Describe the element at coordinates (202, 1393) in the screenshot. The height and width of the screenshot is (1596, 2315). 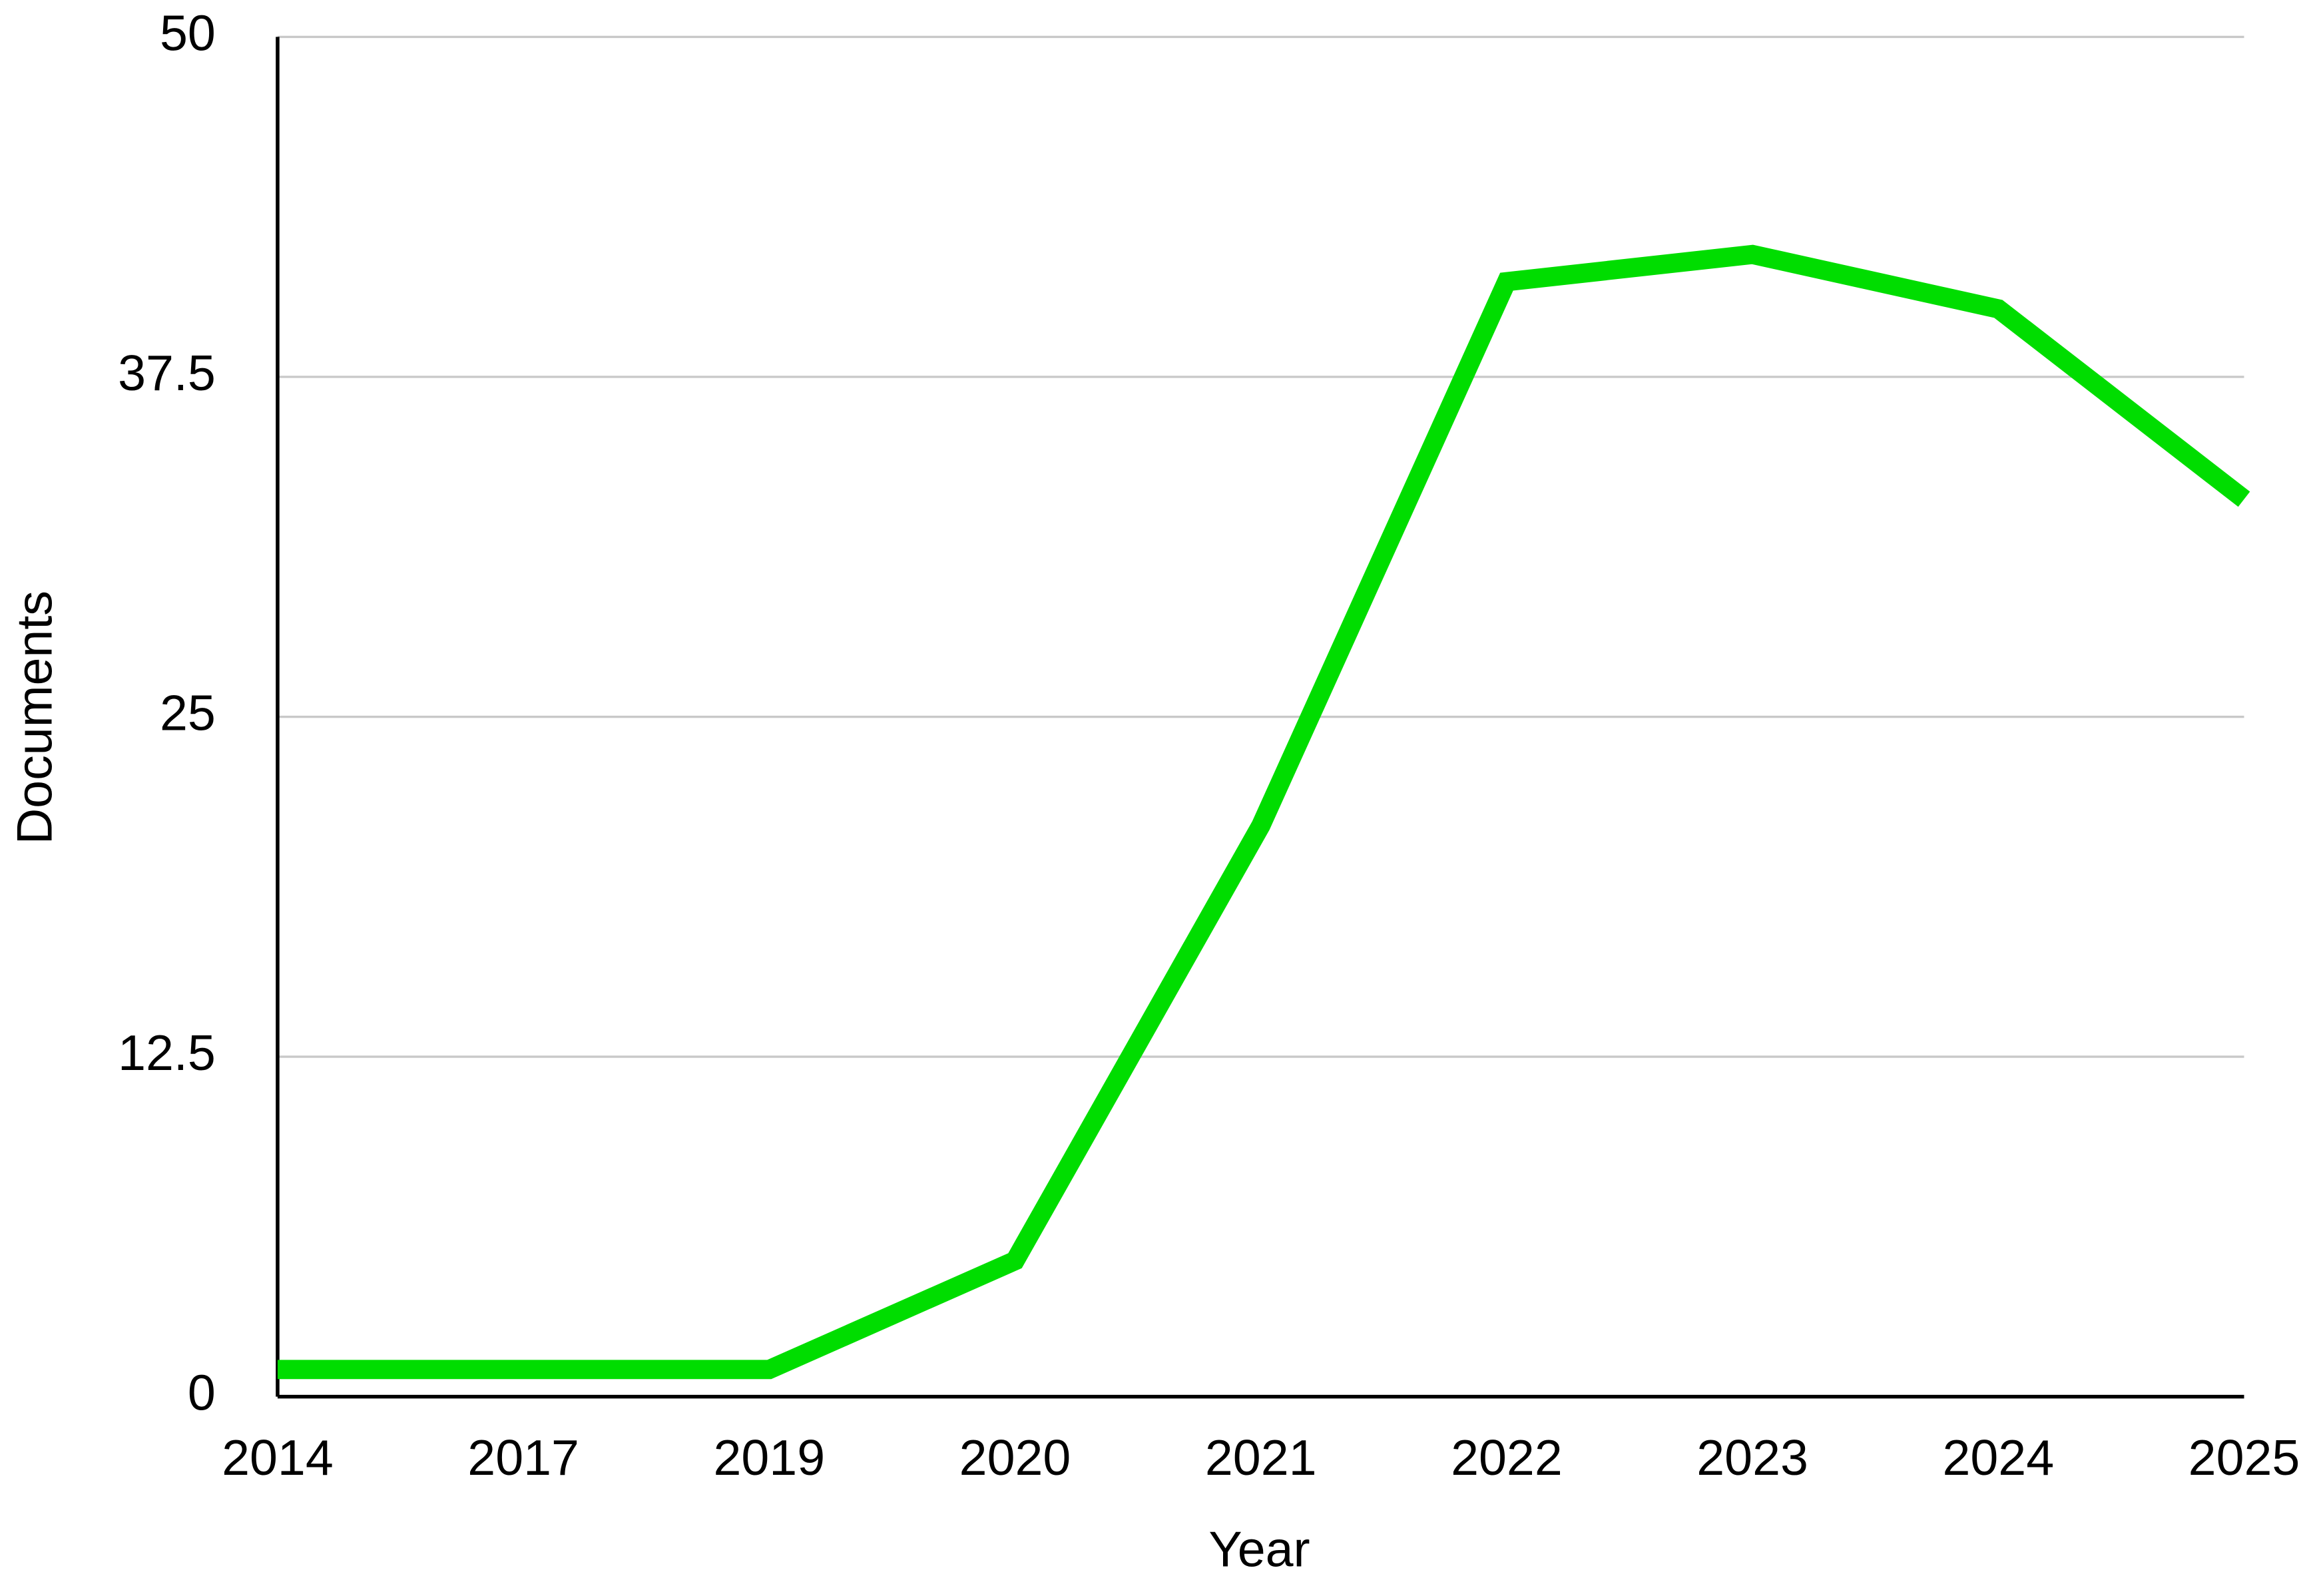
I see `y-tick-label: 0` at that location.